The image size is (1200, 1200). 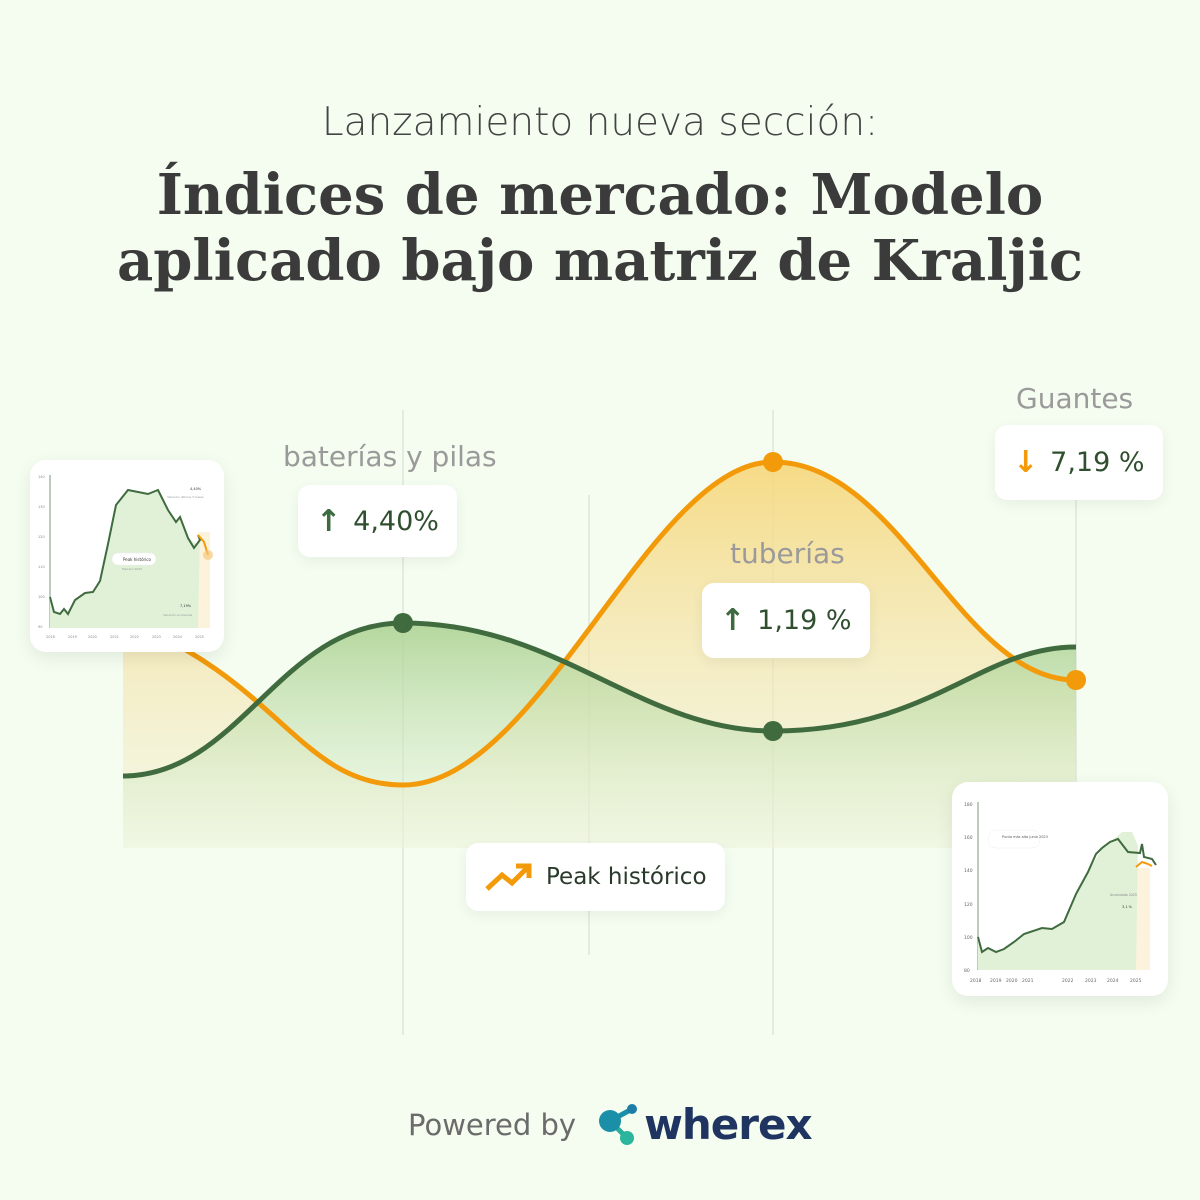 I want to click on title-line-2: aplicado bajo matriz de Kraljic, so click(x=600, y=261).